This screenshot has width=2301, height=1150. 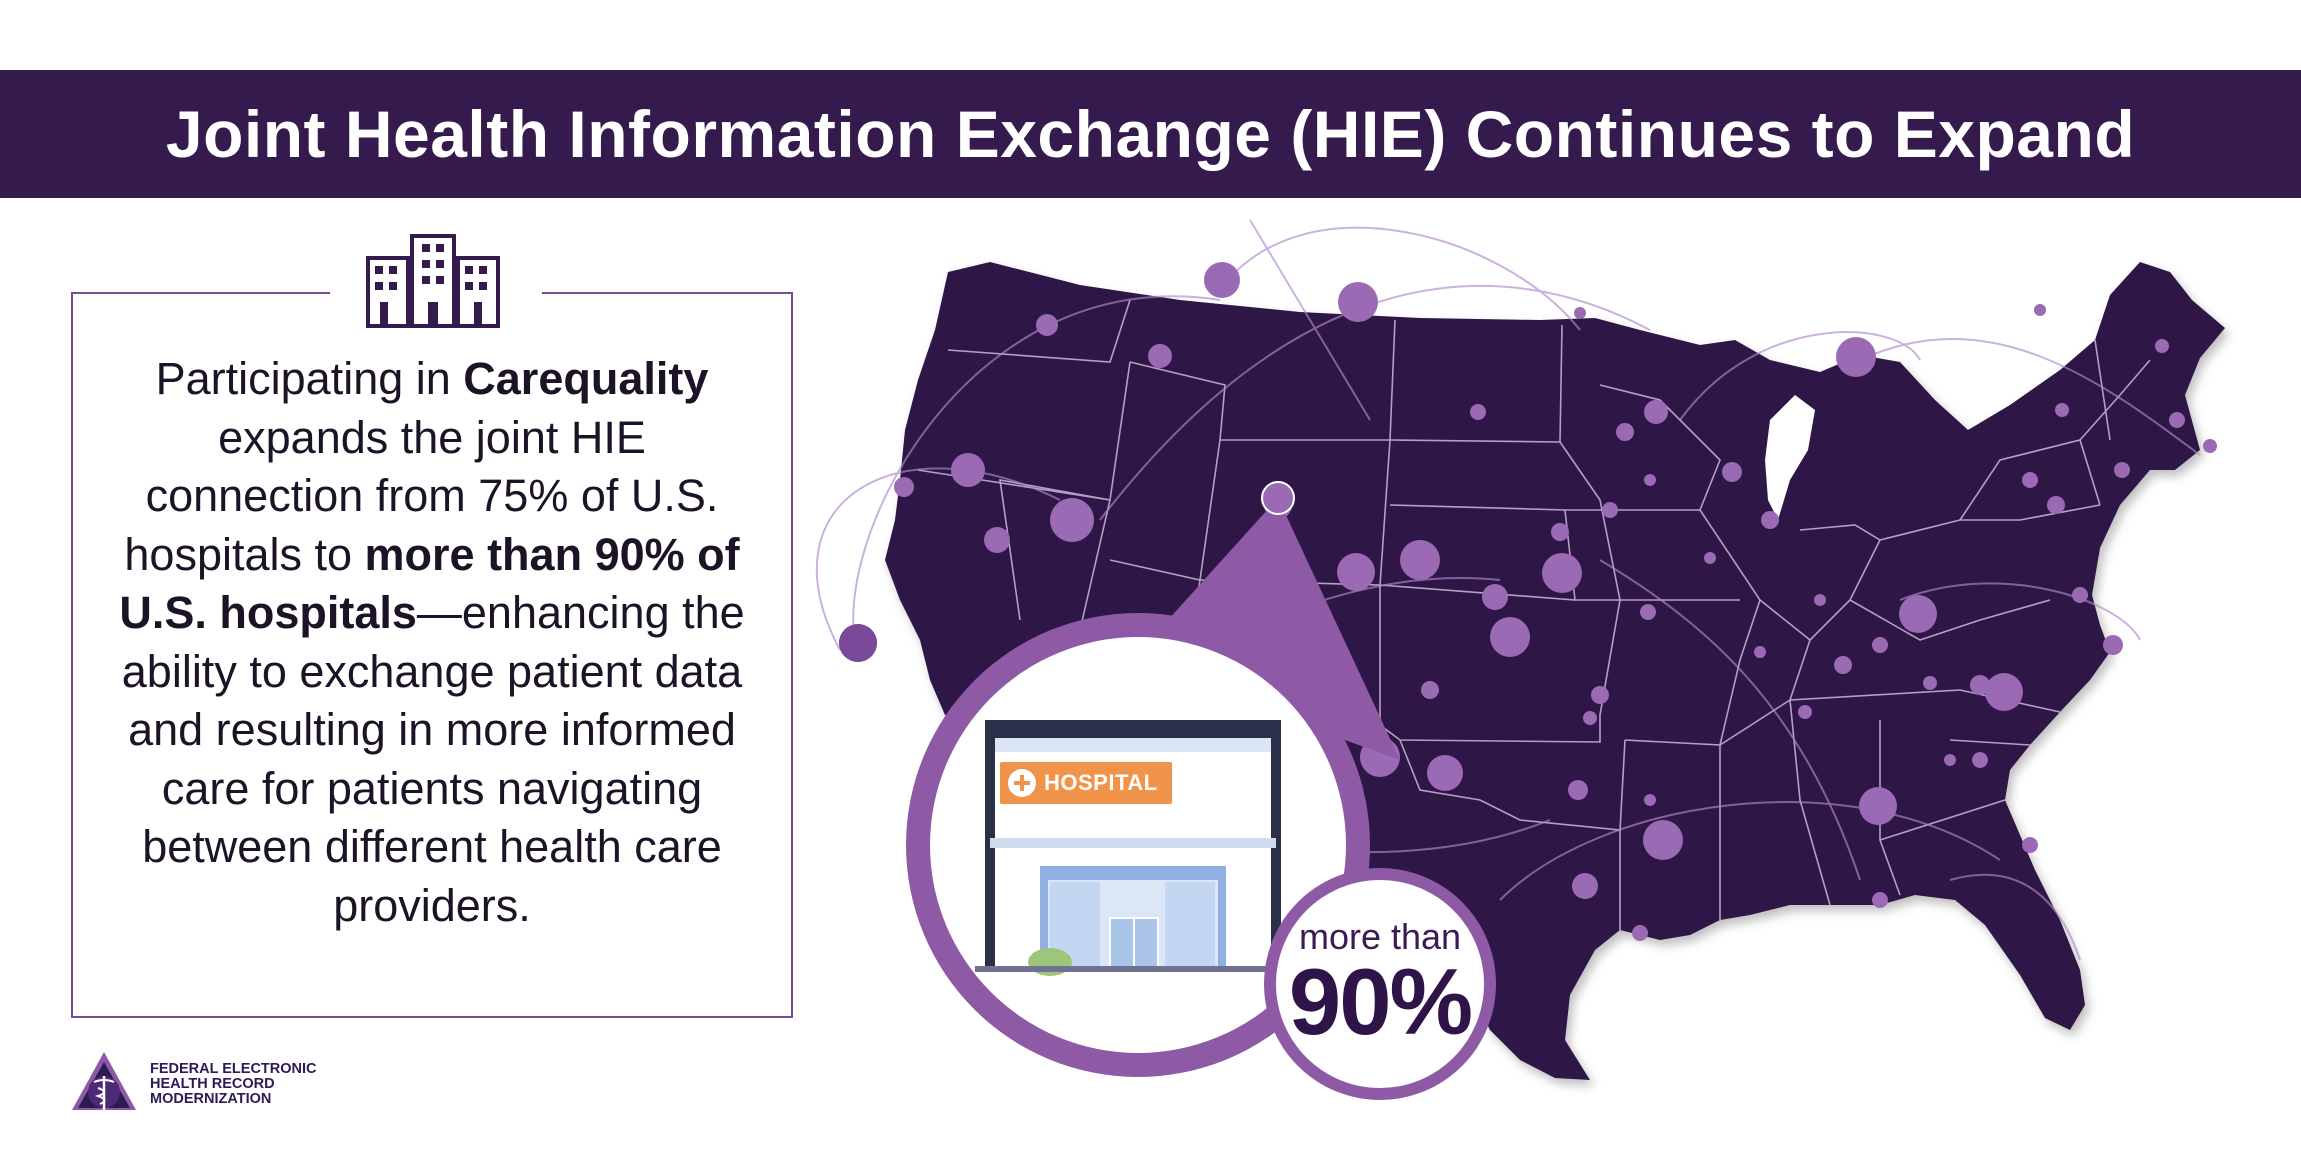 I want to click on buildings-icon, so click(x=433, y=281).